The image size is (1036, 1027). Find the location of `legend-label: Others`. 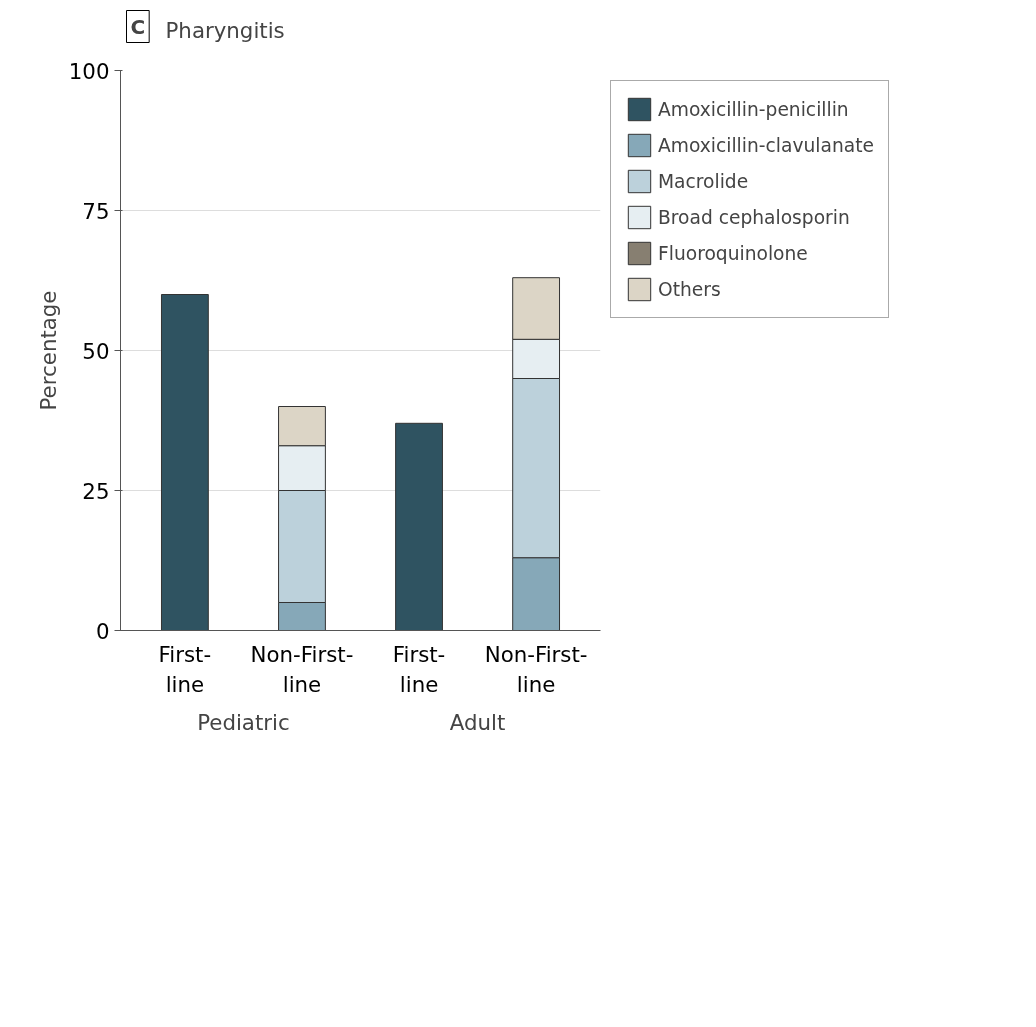

legend-label: Others is located at coordinates (689, 289).